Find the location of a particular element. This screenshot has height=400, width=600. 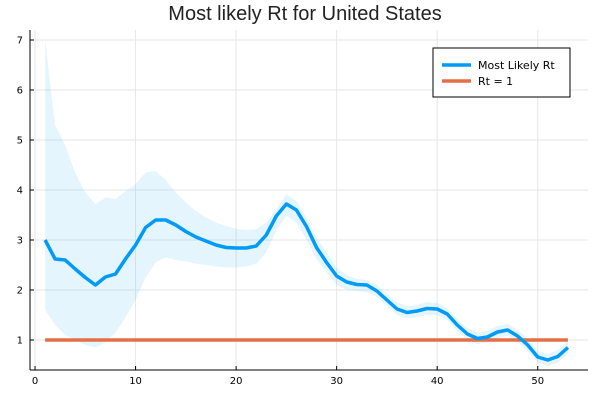

legend-label-1: Rt = 1 is located at coordinates (495, 81).